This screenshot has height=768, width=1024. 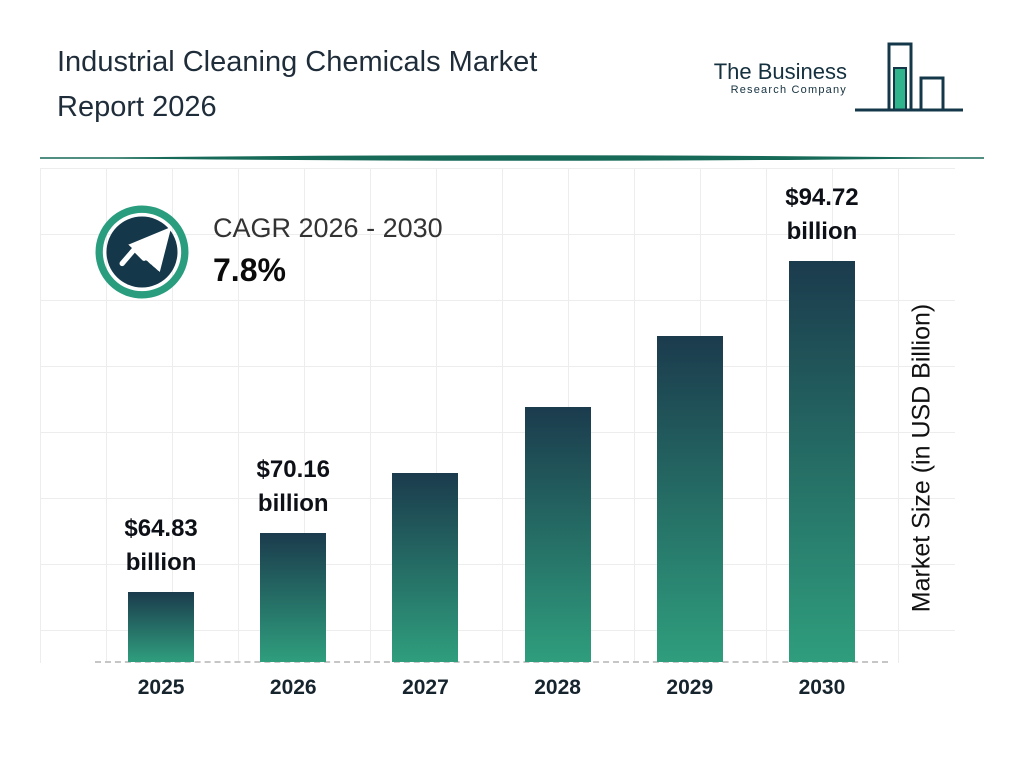 What do you see at coordinates (690, 687) in the screenshot?
I see `x-axis-label-2029: 2029` at bounding box center [690, 687].